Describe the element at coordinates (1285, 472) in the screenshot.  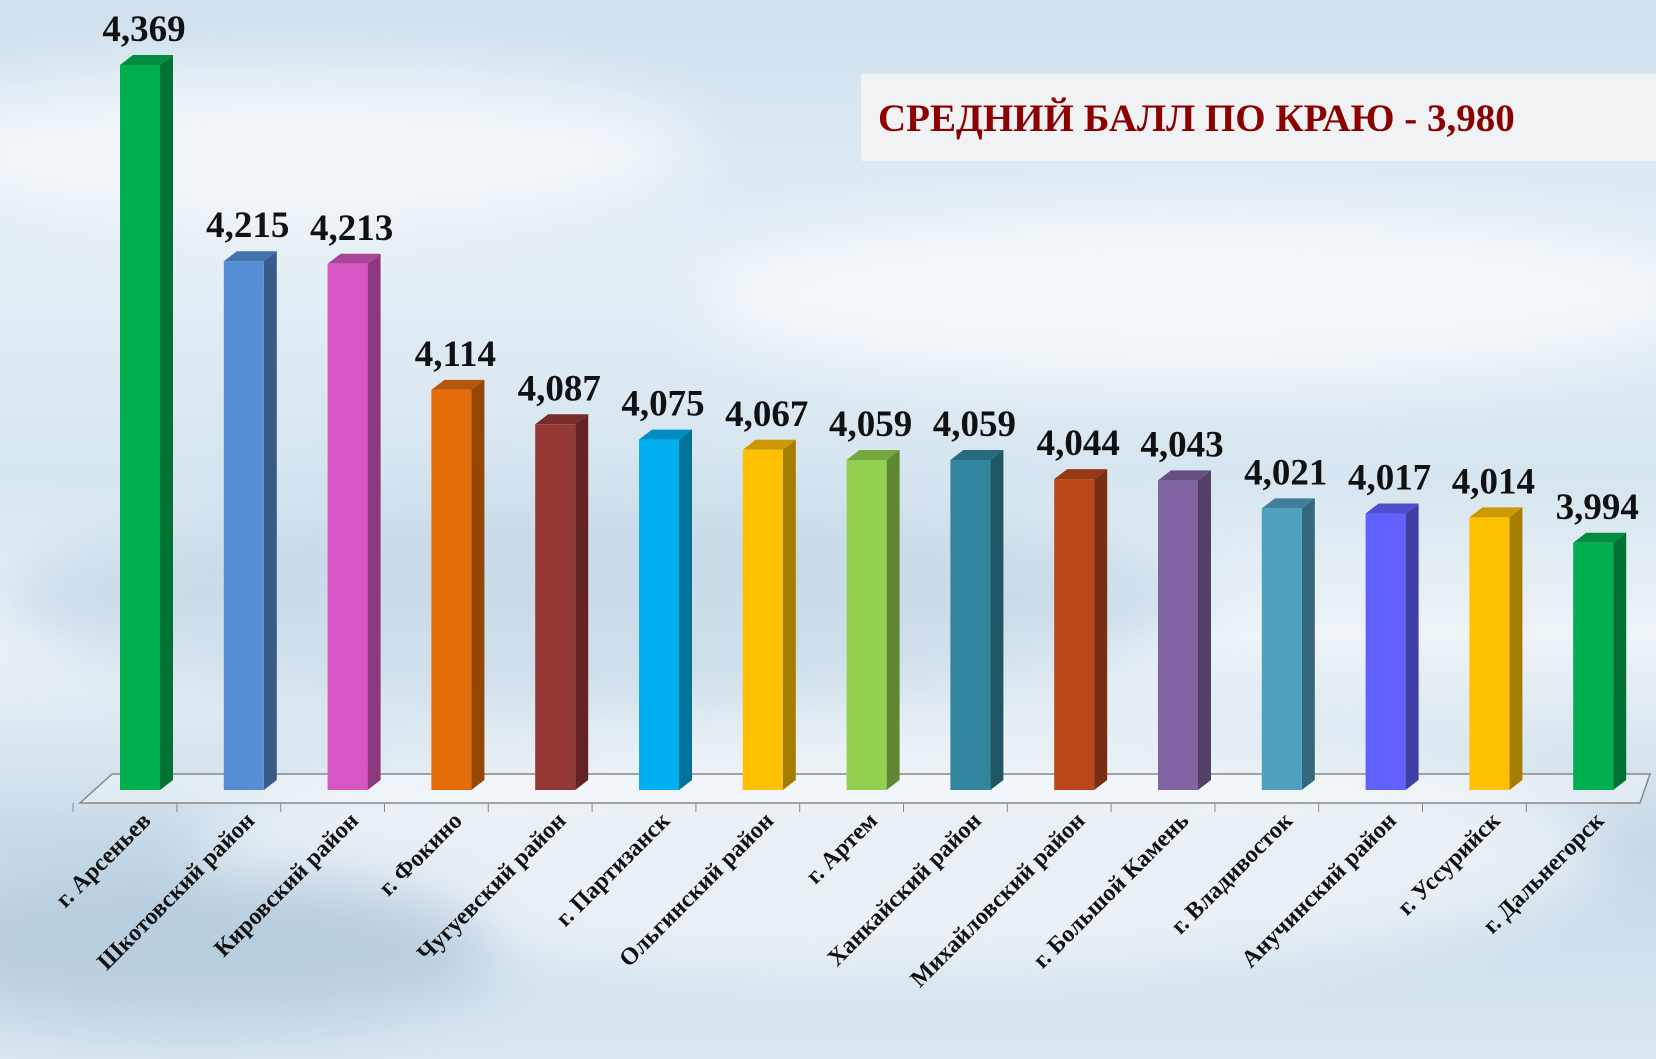
I see `value-label: 4,021` at that location.